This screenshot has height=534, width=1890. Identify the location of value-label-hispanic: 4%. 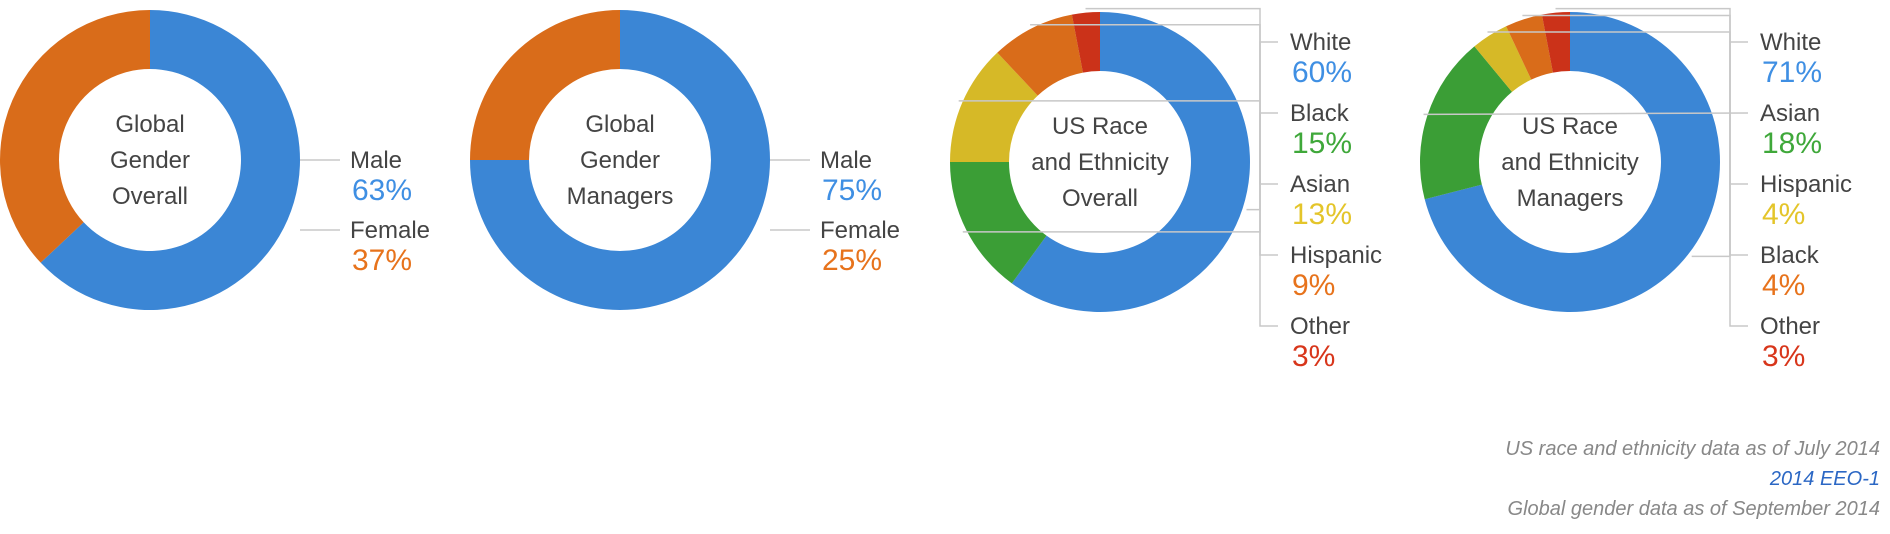
(1783, 214).